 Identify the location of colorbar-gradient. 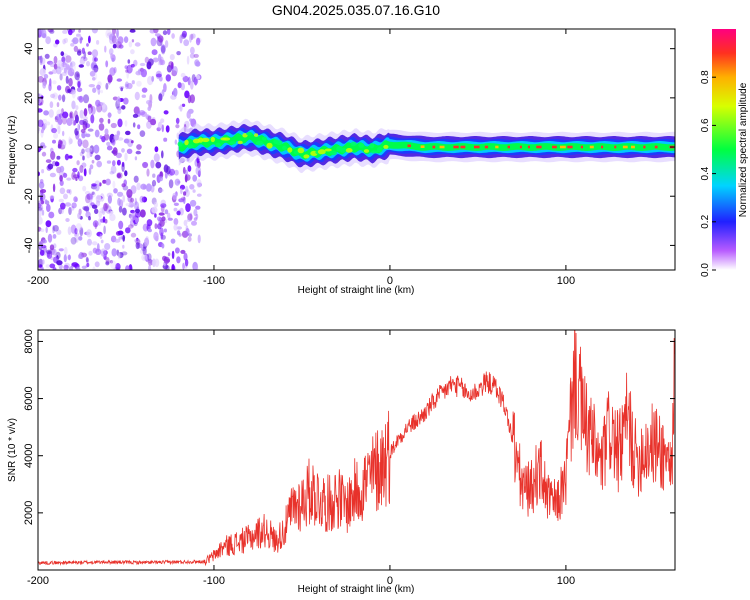
(724, 149).